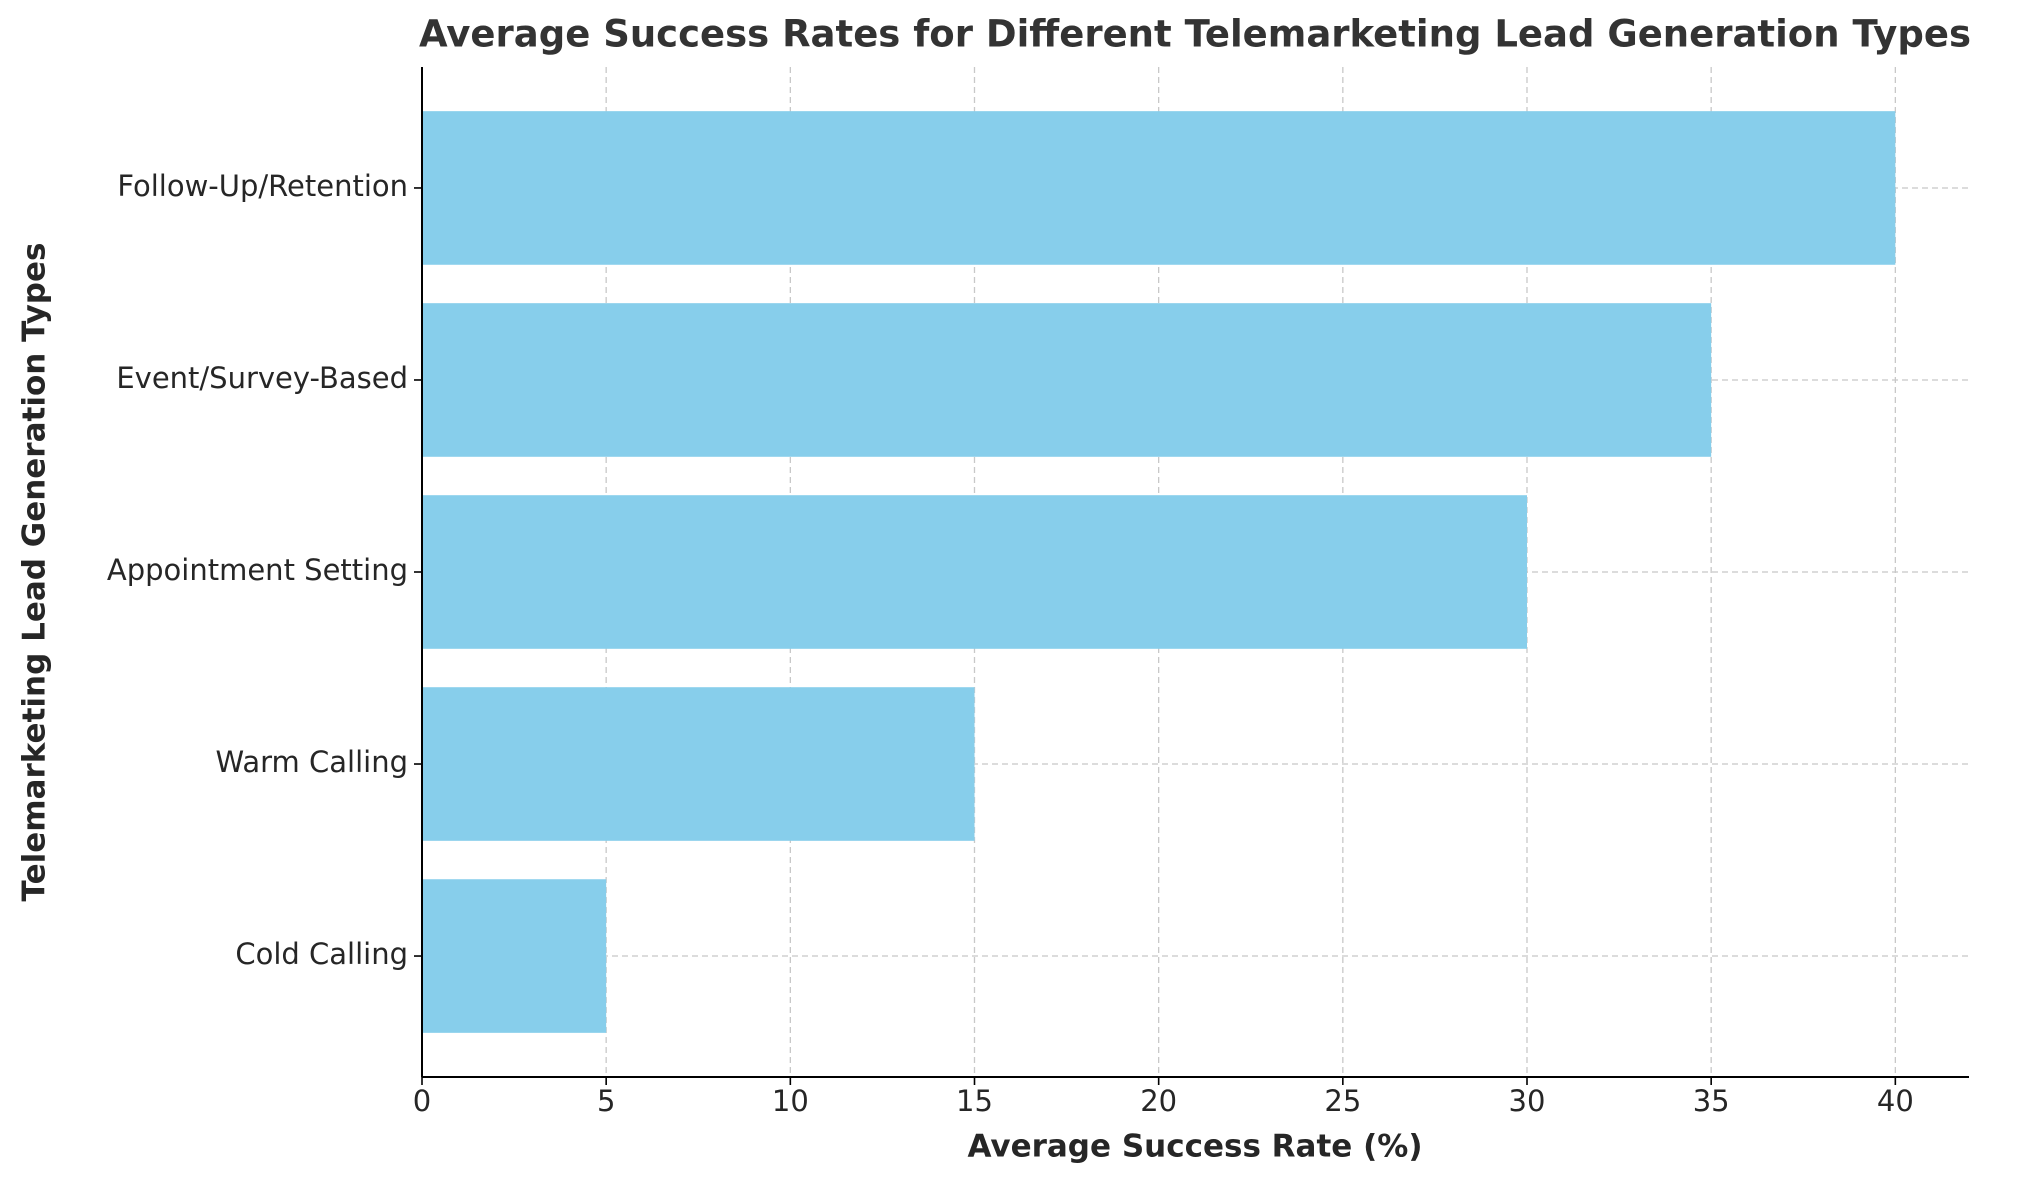  Describe the element at coordinates (422, 1101) in the screenshot. I see `x-tick-label: 0` at that location.